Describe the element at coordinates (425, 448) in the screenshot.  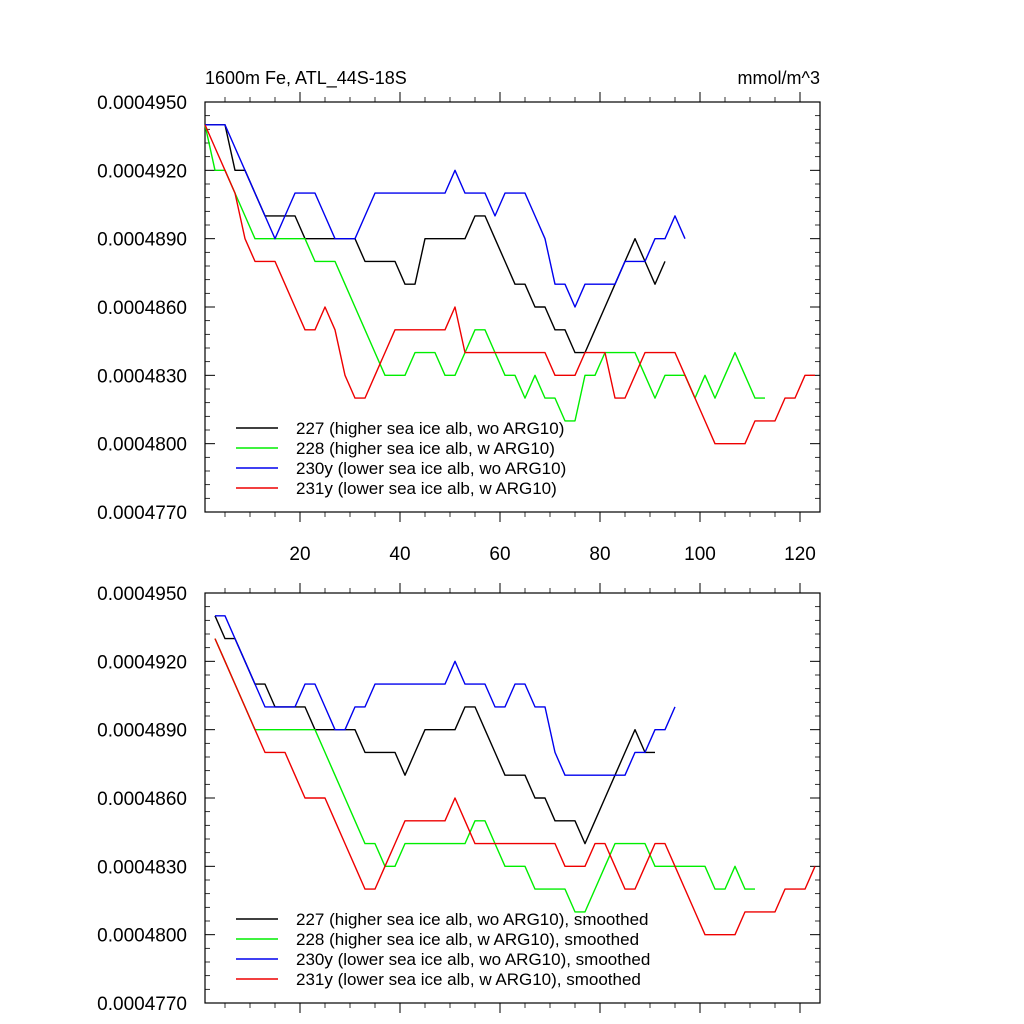
I see `legend-label-1: 228 (higher sea ice alb, w ARG10)` at that location.